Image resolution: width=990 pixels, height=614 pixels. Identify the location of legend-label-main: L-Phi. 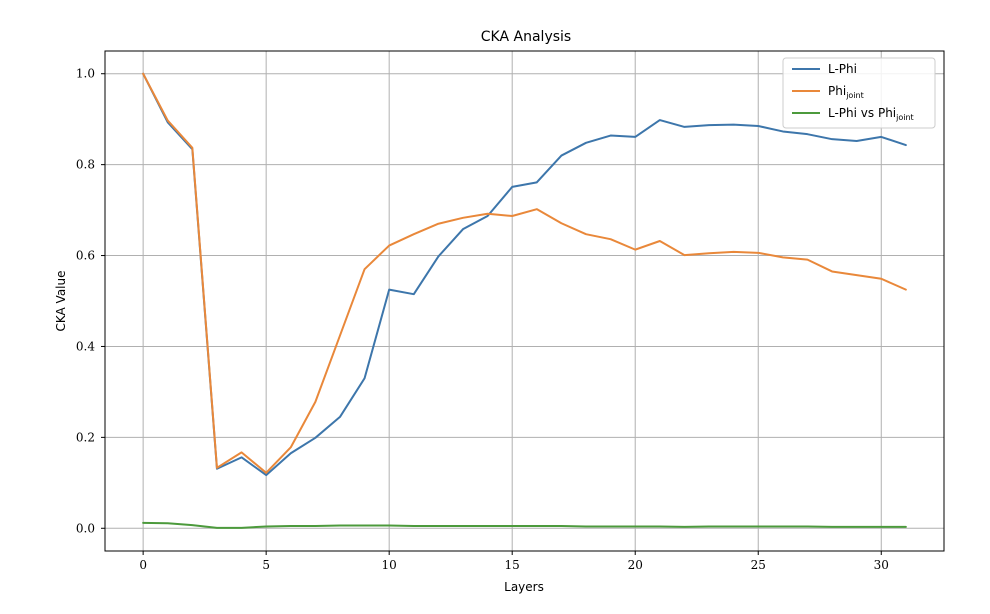
(842, 69).